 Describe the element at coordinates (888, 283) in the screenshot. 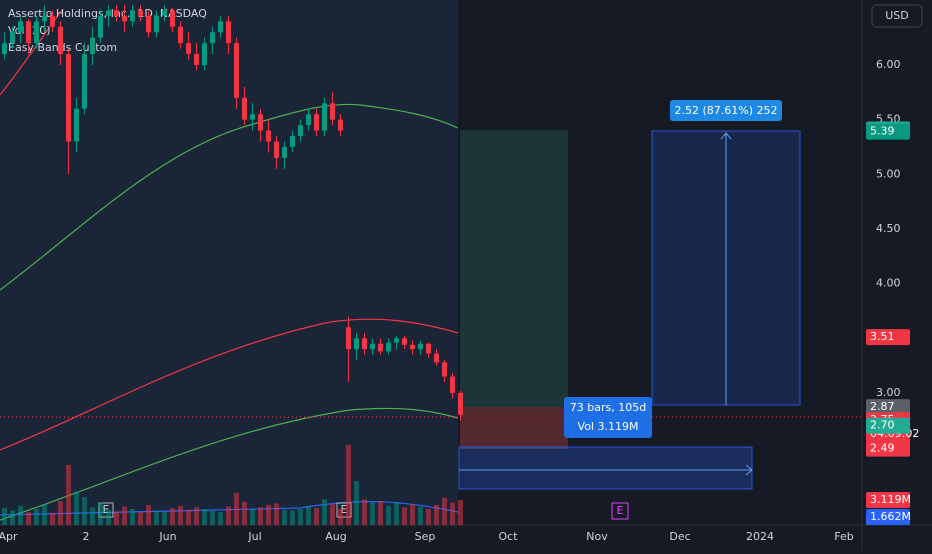

I see `price-tick-label: 4.00` at that location.